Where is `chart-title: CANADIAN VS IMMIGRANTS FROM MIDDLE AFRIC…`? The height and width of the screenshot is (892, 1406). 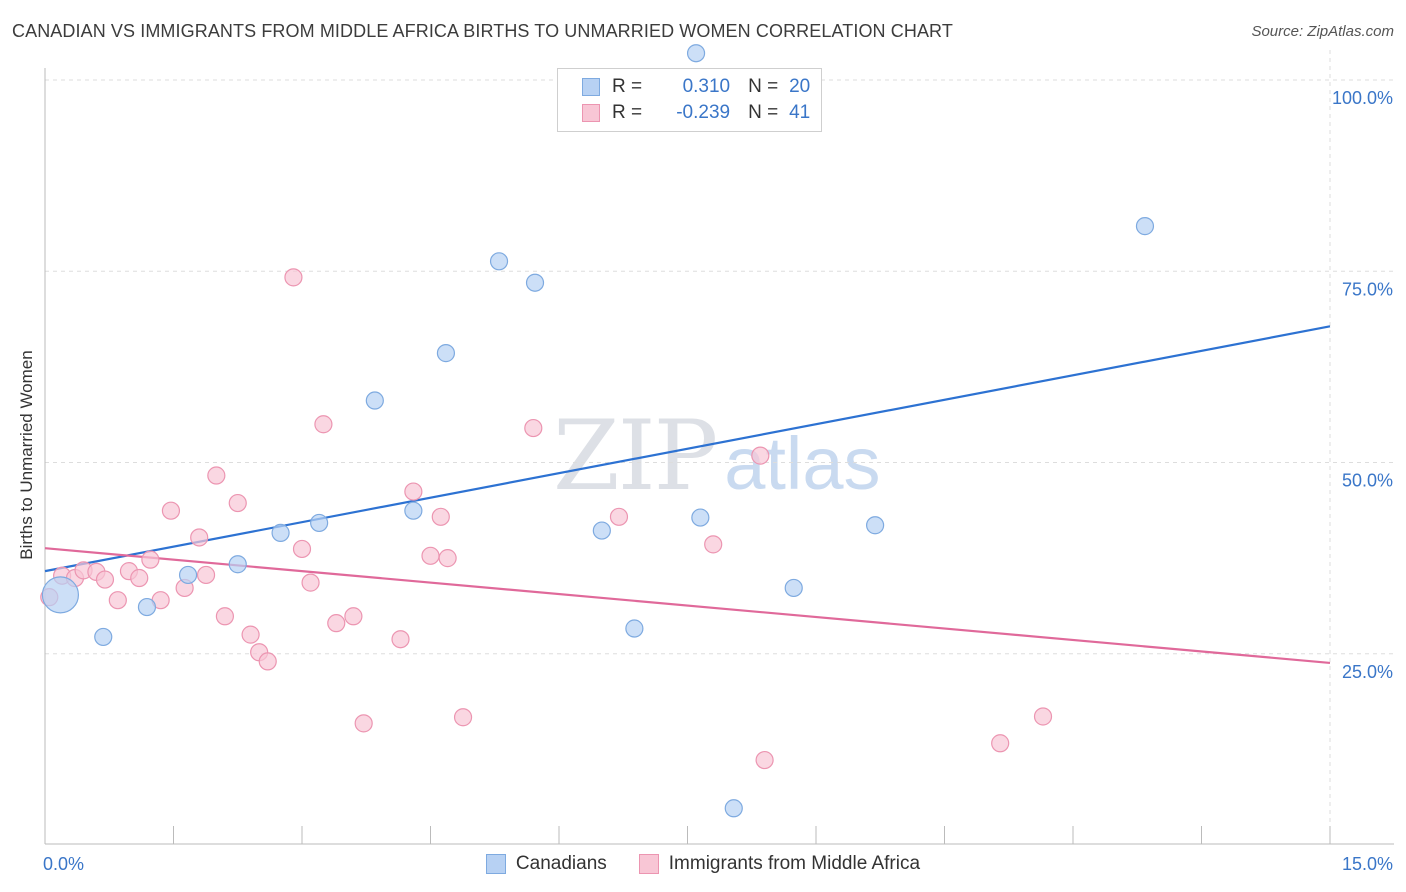
chart-title: CANADIAN VS IMMIGRANTS FROM MIDDLE AFRIC… is located at coordinates (482, 31).